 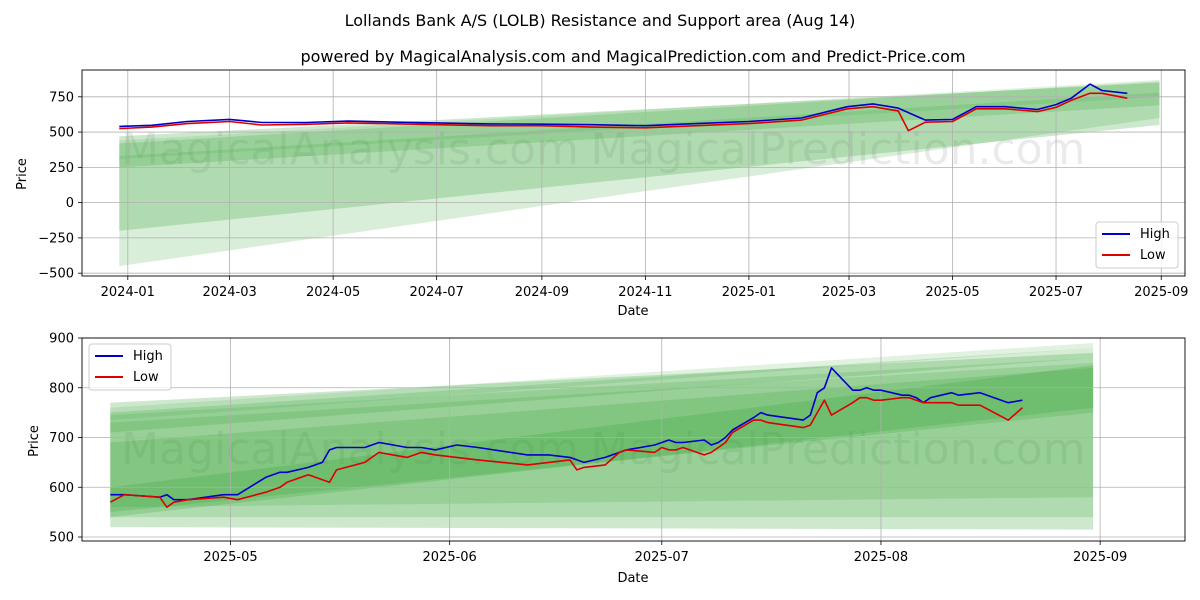 I want to click on top-x-tick-label: 2025-03, so click(x=849, y=292).